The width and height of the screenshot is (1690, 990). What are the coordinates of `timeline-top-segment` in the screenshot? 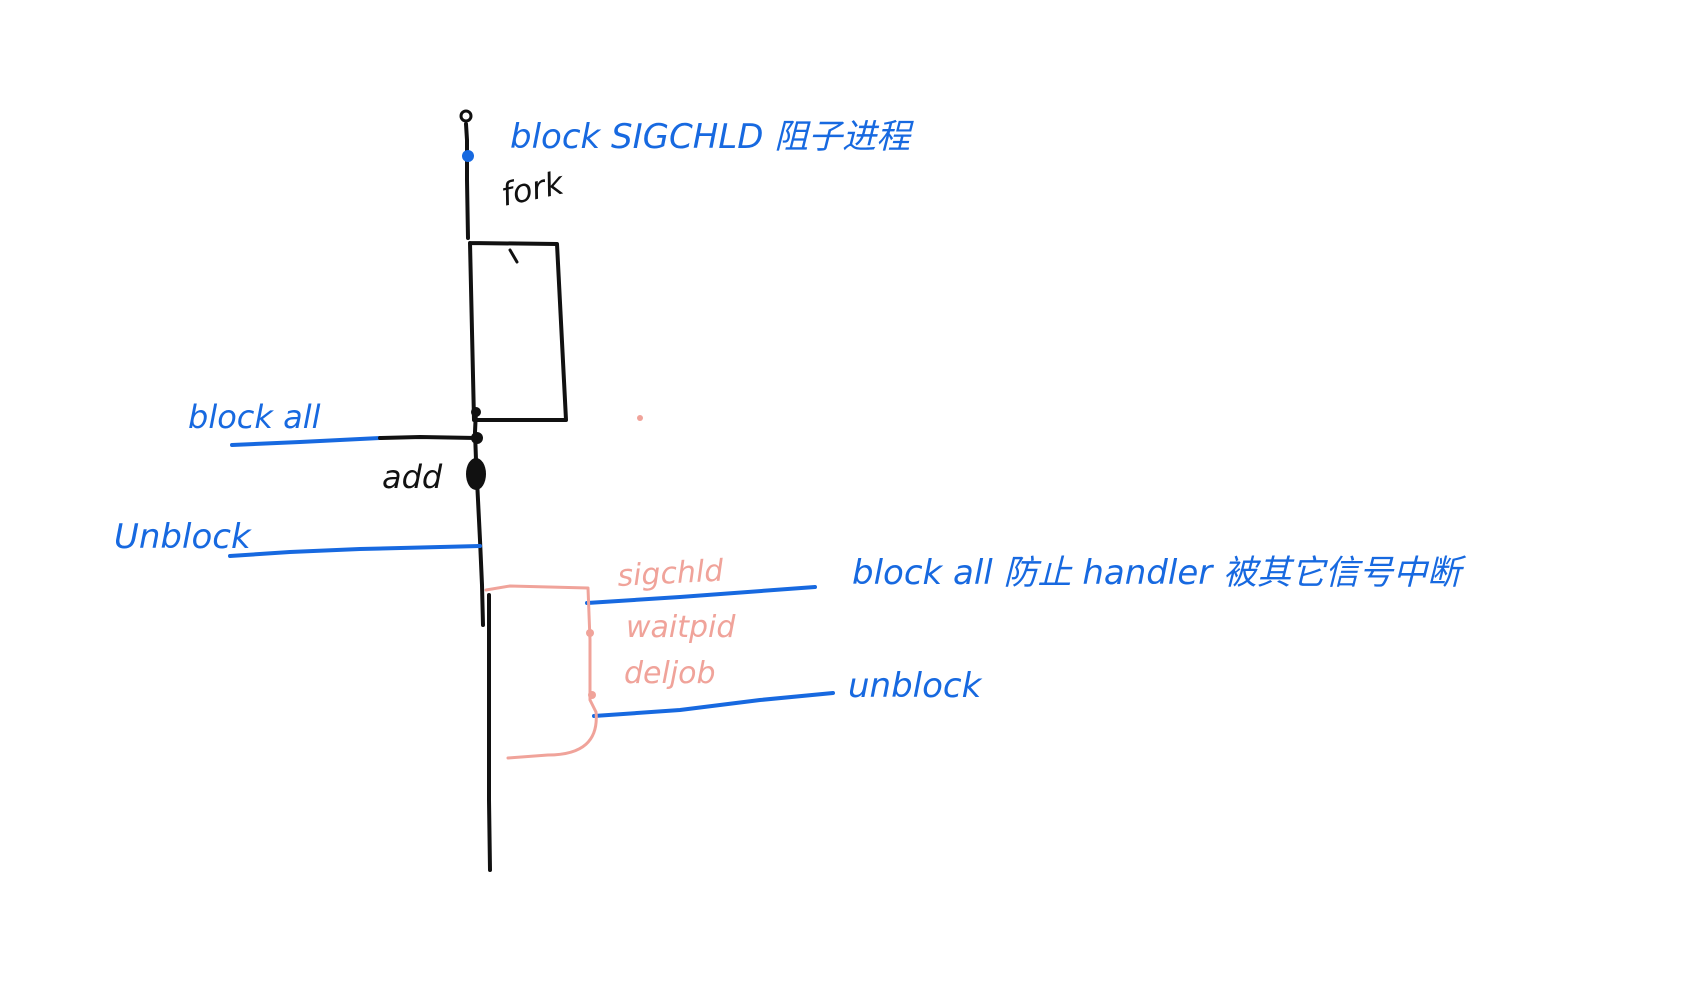 It's located at (467, 181).